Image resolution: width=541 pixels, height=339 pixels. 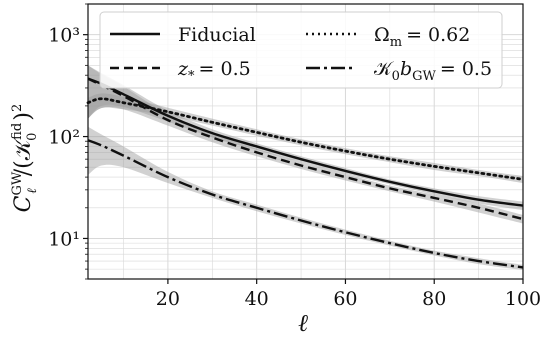 What do you see at coordinates (345, 299) in the screenshot?
I see `x-tick-label: 60` at bounding box center [345, 299].